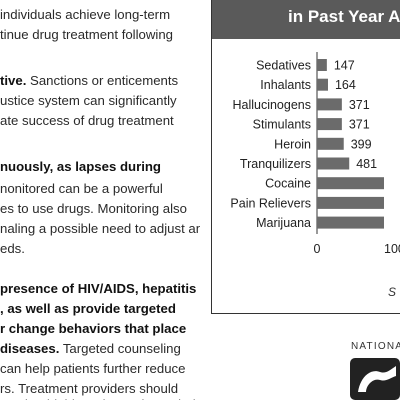 The width and height of the screenshot is (400, 400). Describe the element at coordinates (283, 66) in the screenshot. I see `category-label: Sedatives` at that location.